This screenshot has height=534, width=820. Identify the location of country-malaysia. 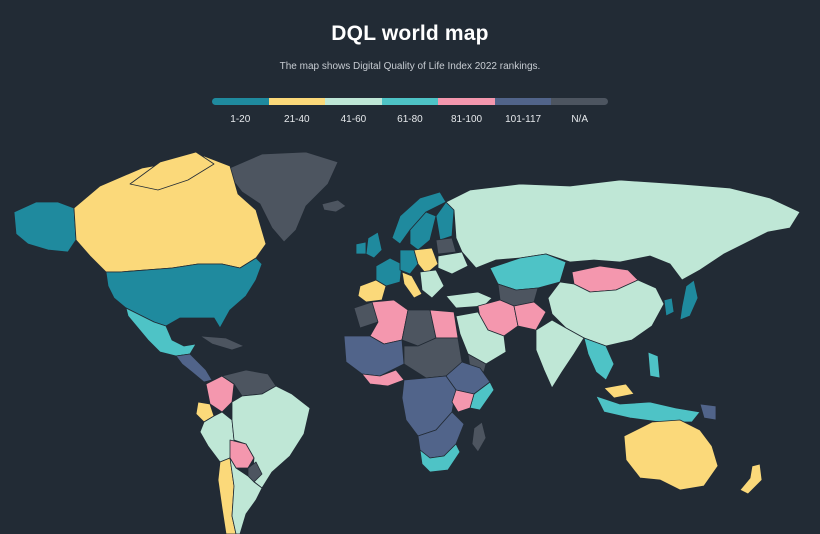
(619, 391).